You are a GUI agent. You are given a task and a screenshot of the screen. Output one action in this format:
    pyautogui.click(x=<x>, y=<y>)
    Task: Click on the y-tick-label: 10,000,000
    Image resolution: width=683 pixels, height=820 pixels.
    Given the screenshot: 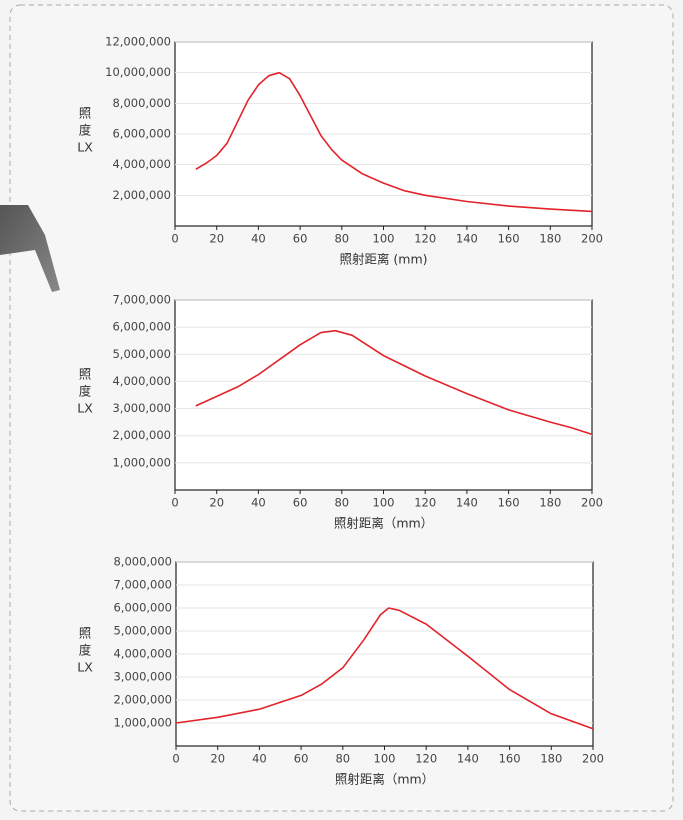 What is the action you would take?
    pyautogui.click(x=138, y=72)
    